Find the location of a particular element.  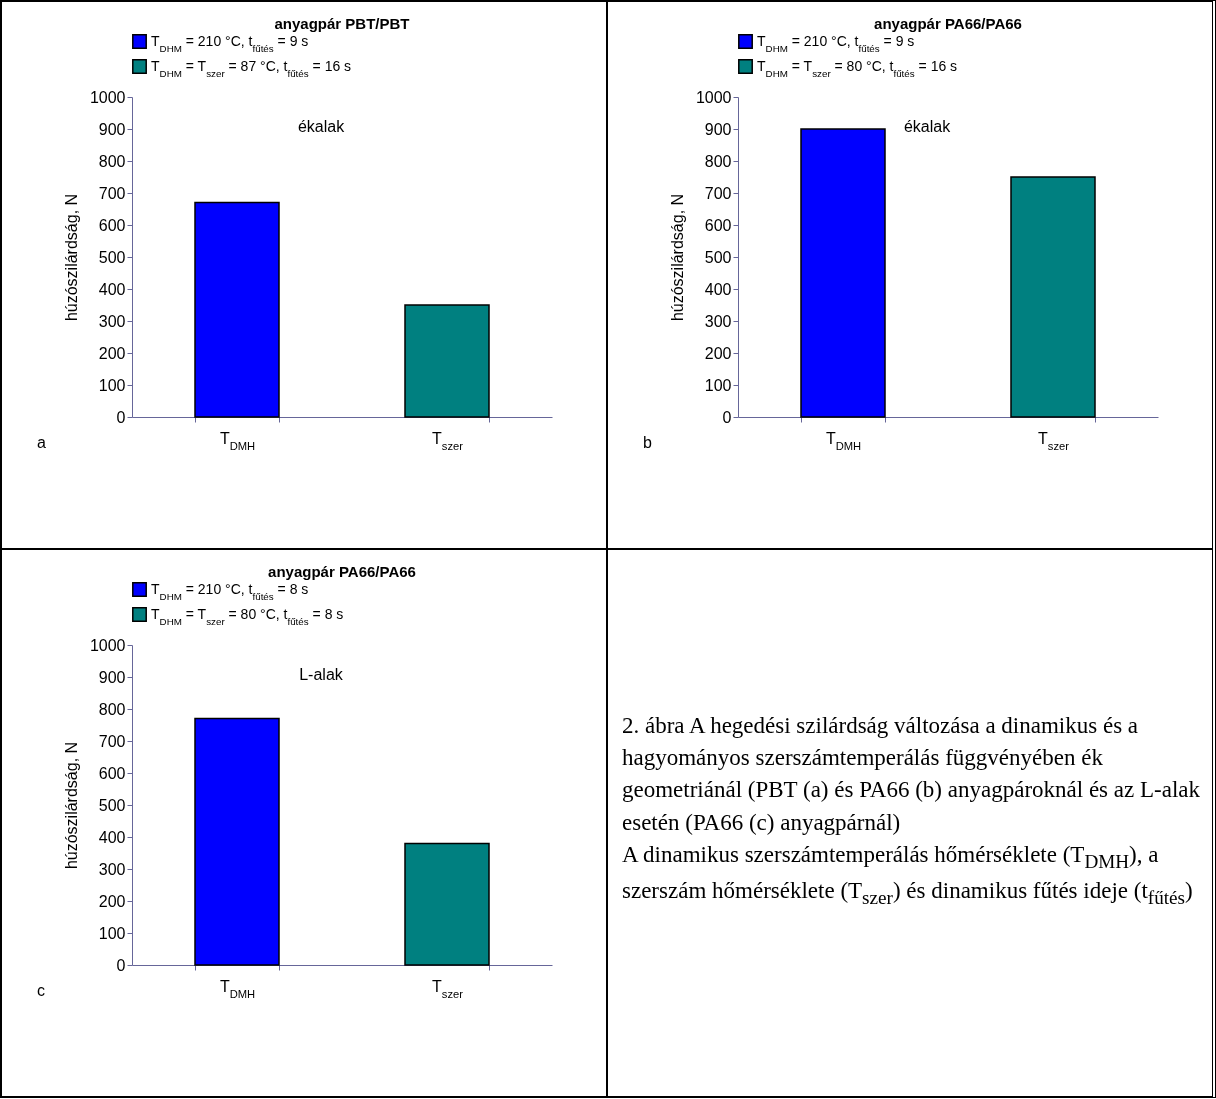

text: A dinamikus szerszámtemperálás hőmérséklete (T$_{DMH}$), a szerszám hőmérséklete (T$_{szer}$) és dinamikus fűtés ideje (t$_{fűtés}$) is located at coordinates (907, 874).